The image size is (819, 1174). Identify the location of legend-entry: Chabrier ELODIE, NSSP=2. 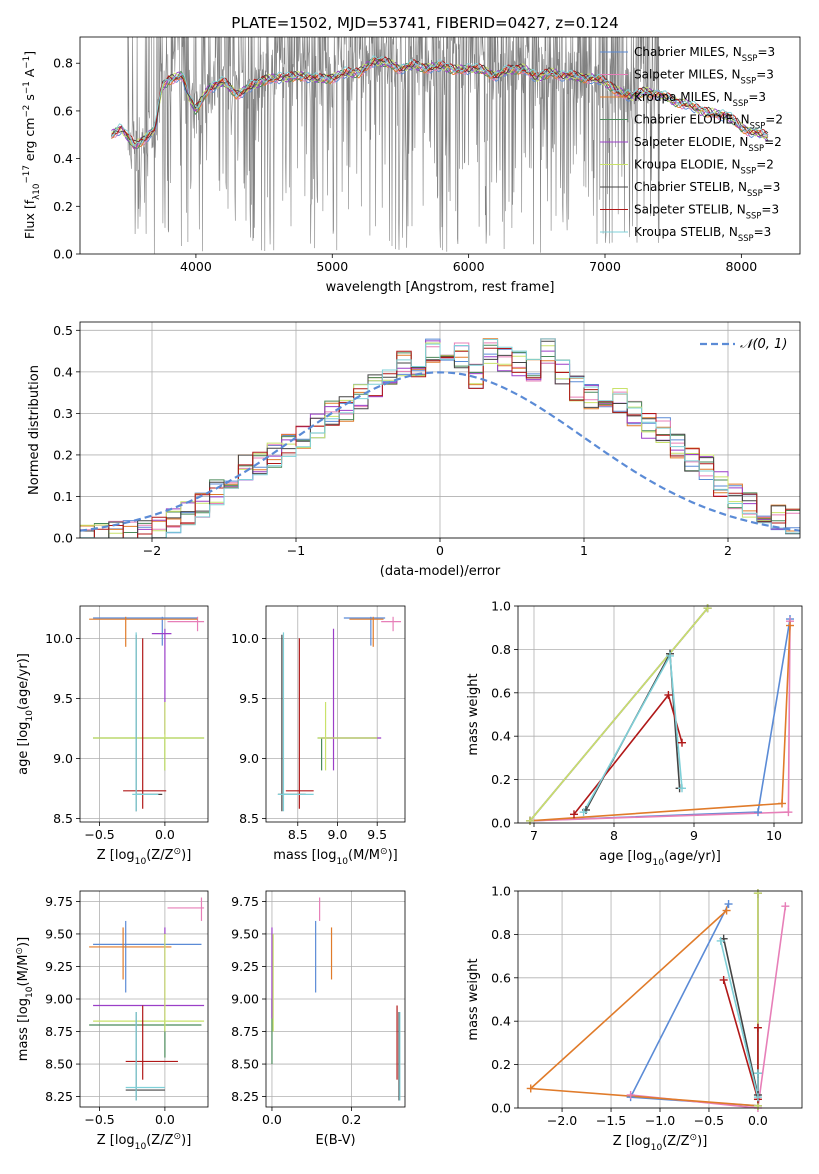
(708, 122).